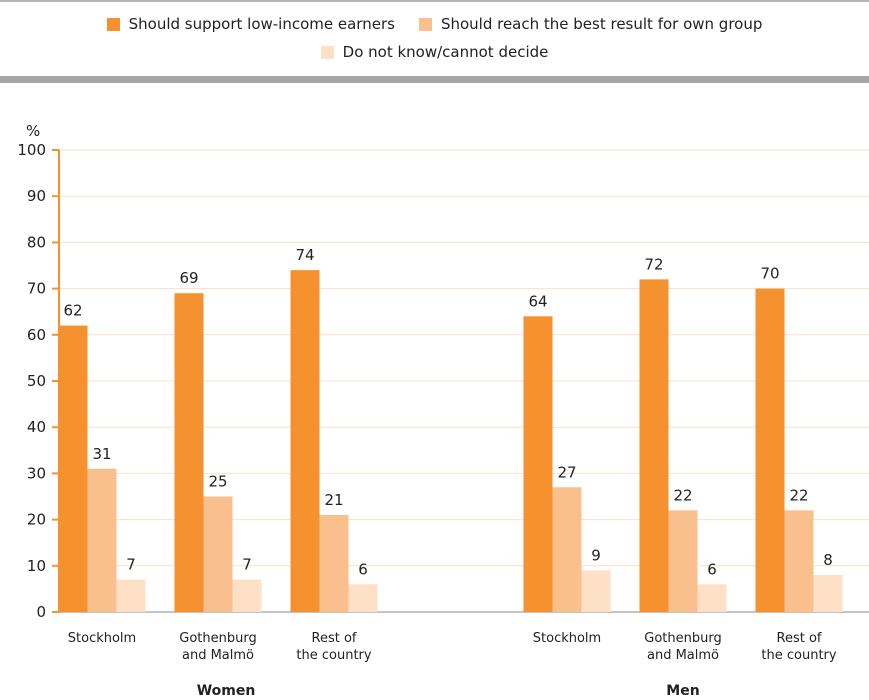 The height and width of the screenshot is (700, 869). I want to click on category-label-2: Gothenburg and Malmö, so click(217, 647).